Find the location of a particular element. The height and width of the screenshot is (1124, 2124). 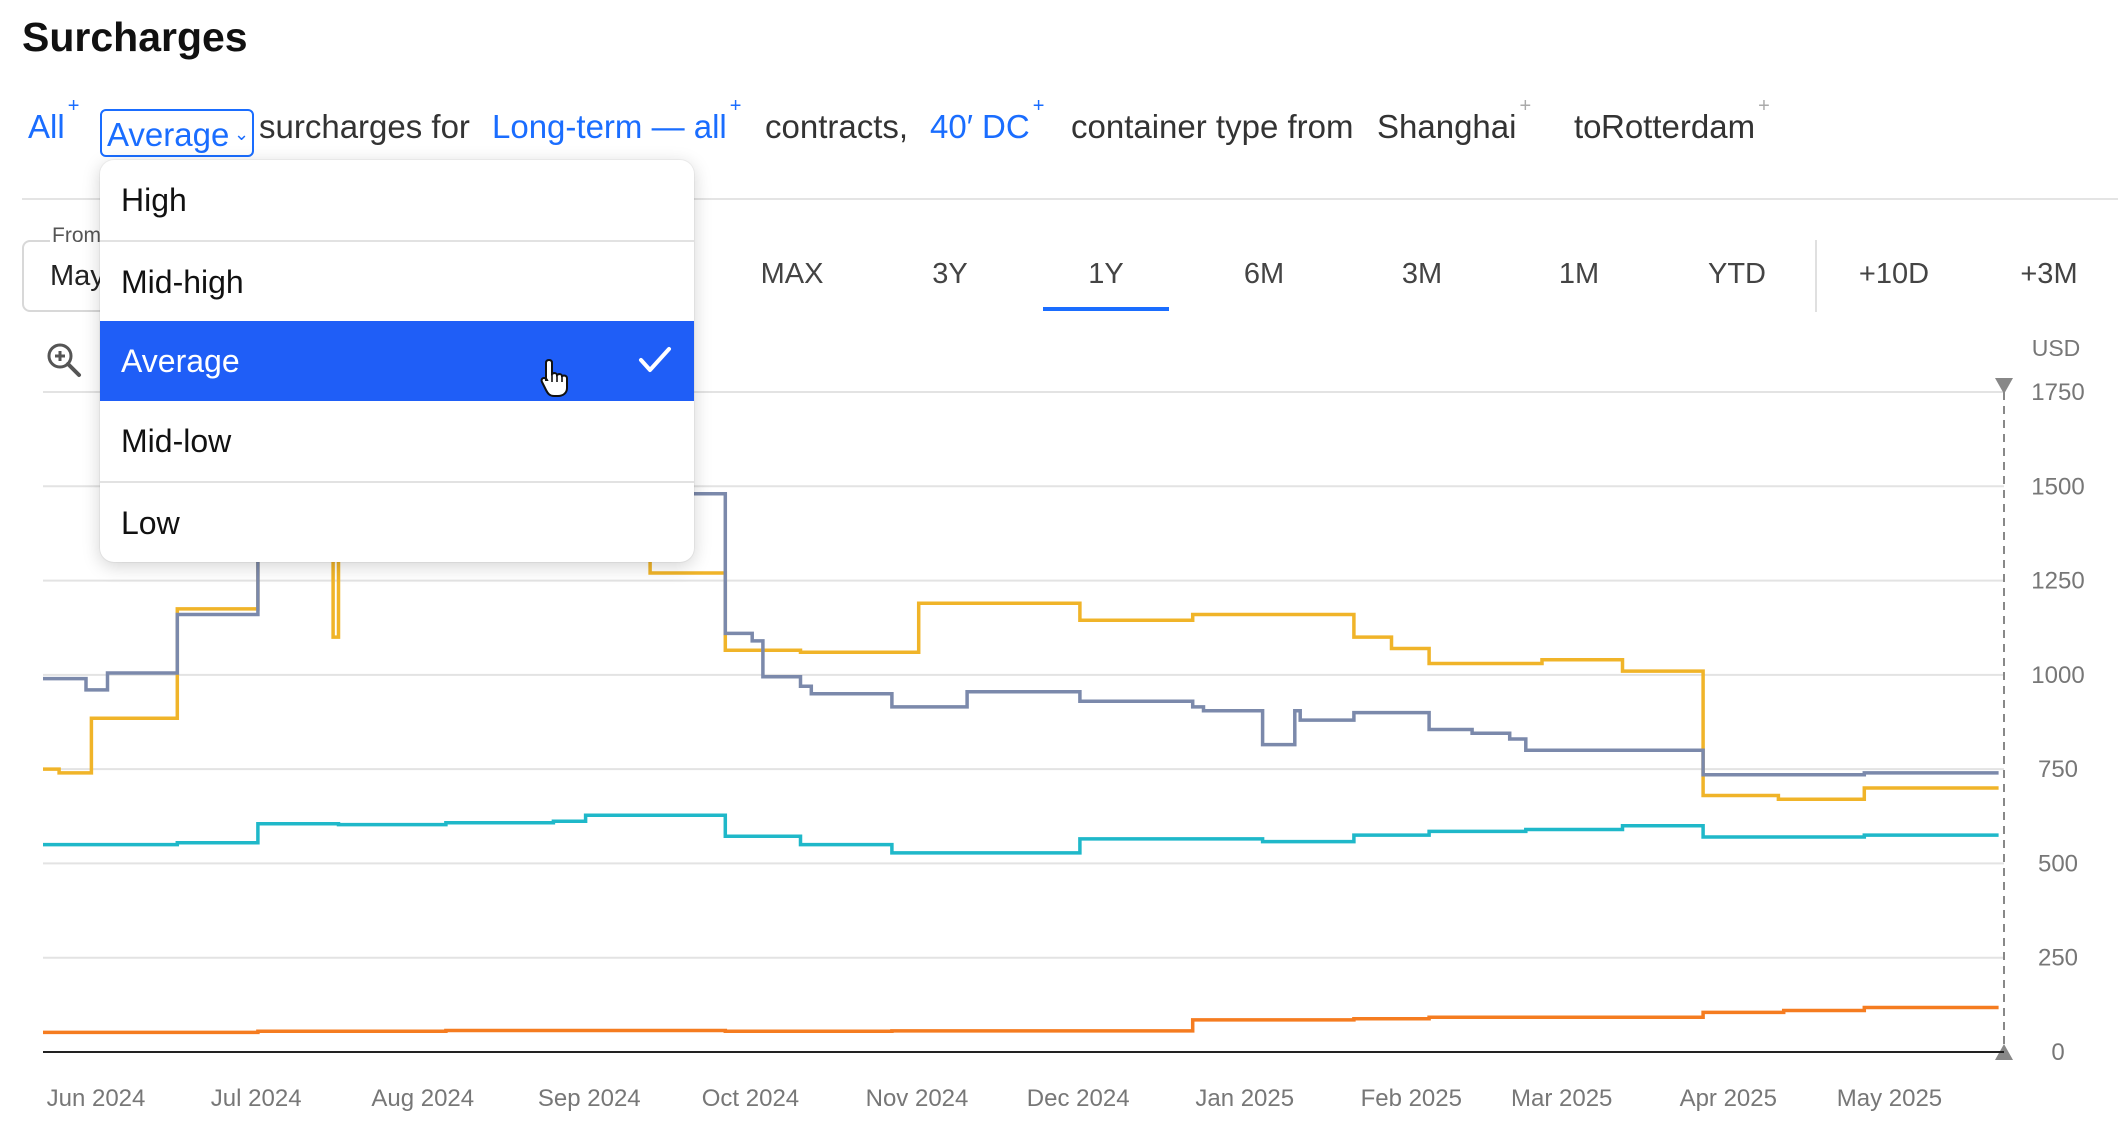

y-tick-label: 750 is located at coordinates (2058, 769).